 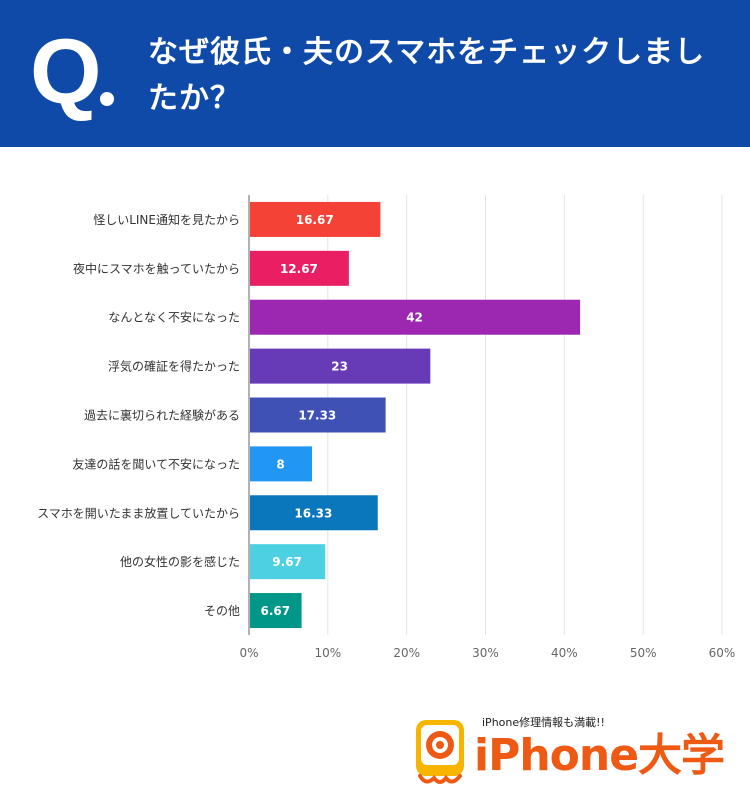 I want to click on category-label: 怪しいLINE通知を見たから, so click(x=166, y=220).